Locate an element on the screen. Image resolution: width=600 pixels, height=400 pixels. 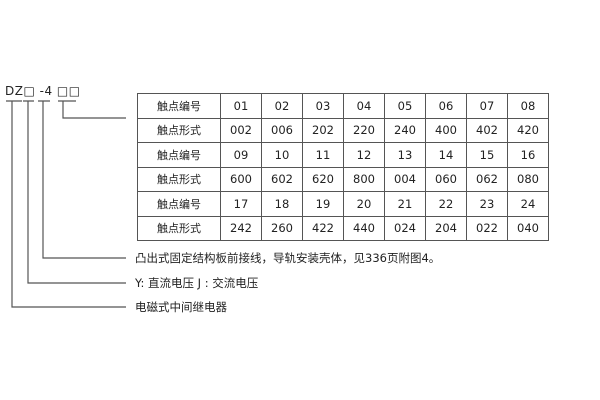
table-cell: 16 is located at coordinates (528, 155).